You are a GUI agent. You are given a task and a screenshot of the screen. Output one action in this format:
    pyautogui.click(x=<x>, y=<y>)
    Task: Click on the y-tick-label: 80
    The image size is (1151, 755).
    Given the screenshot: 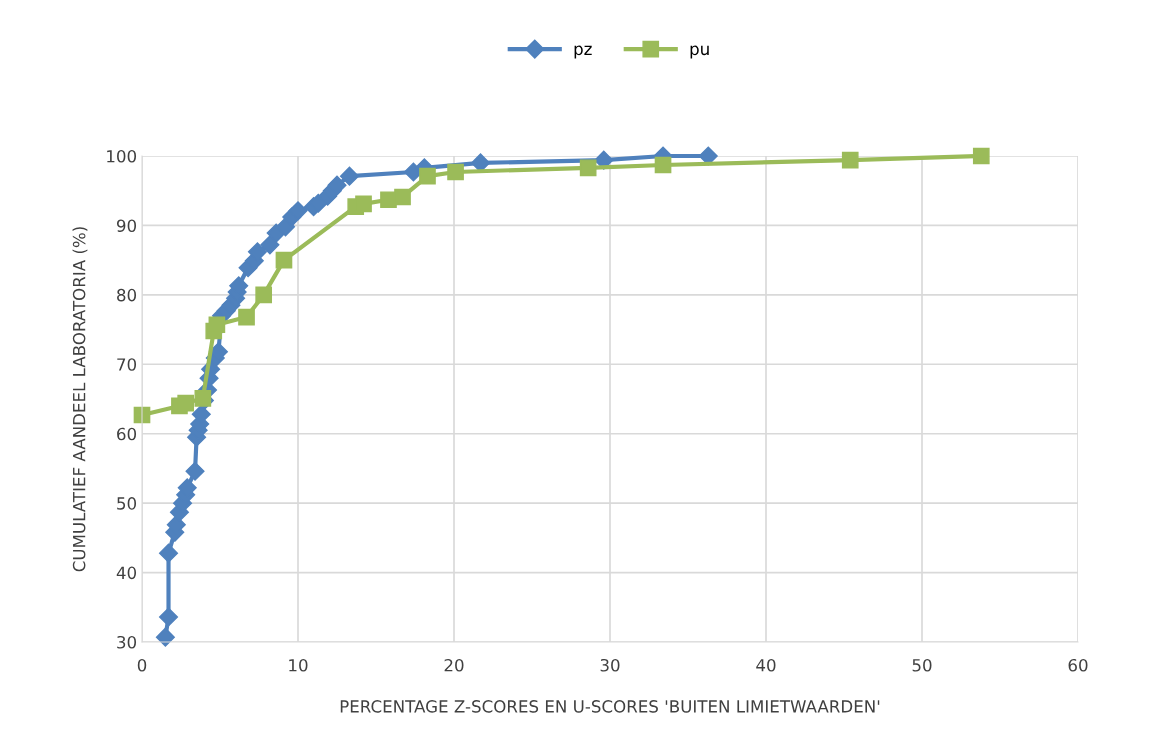 What is the action you would take?
    pyautogui.click(x=127, y=295)
    